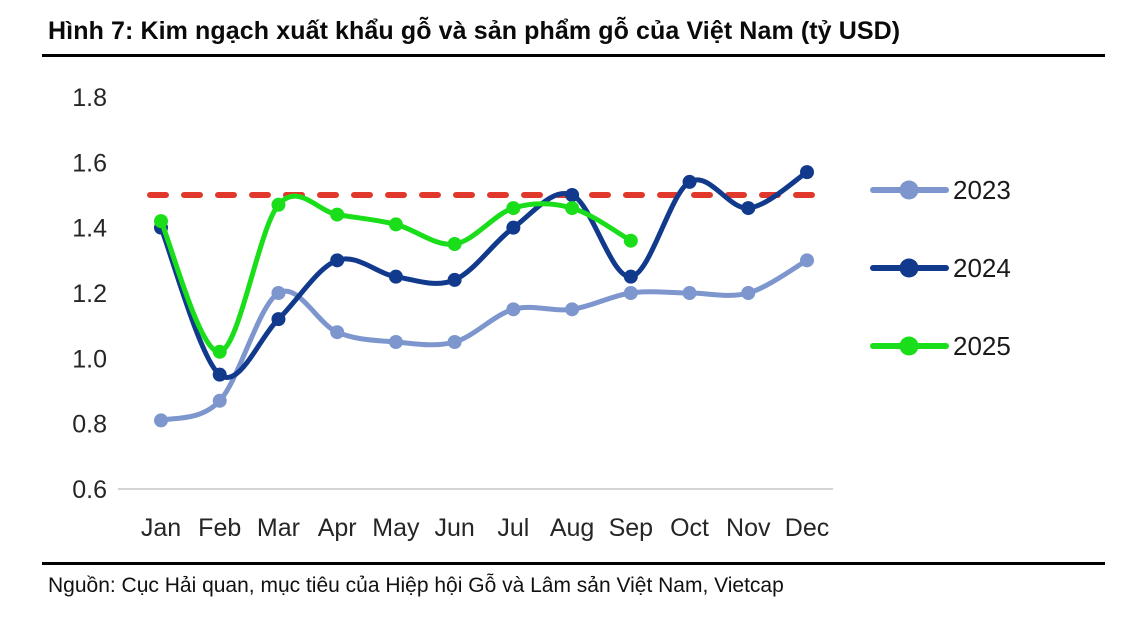  What do you see at coordinates (454, 280) in the screenshot?
I see `point-2024-Jun` at bounding box center [454, 280].